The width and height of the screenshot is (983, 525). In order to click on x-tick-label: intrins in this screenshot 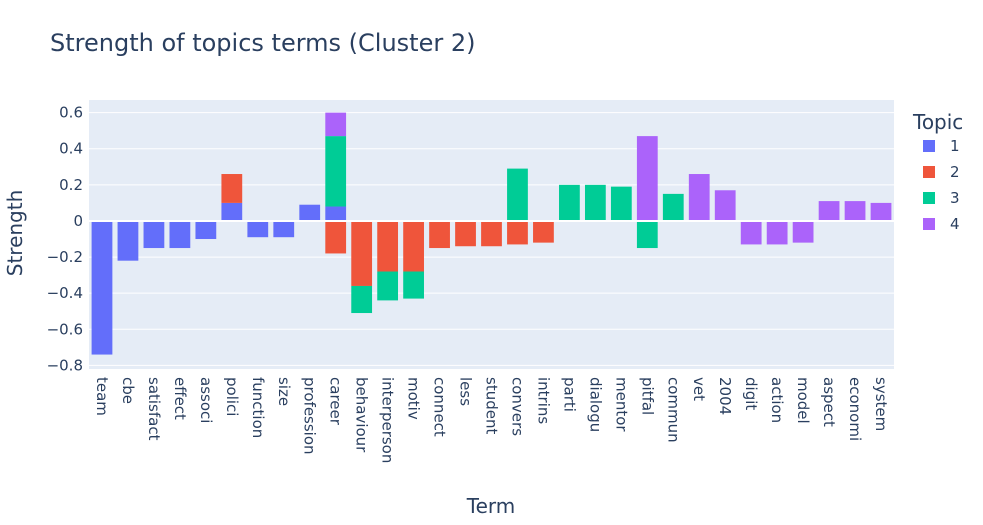, I will do `click(543, 400)`.